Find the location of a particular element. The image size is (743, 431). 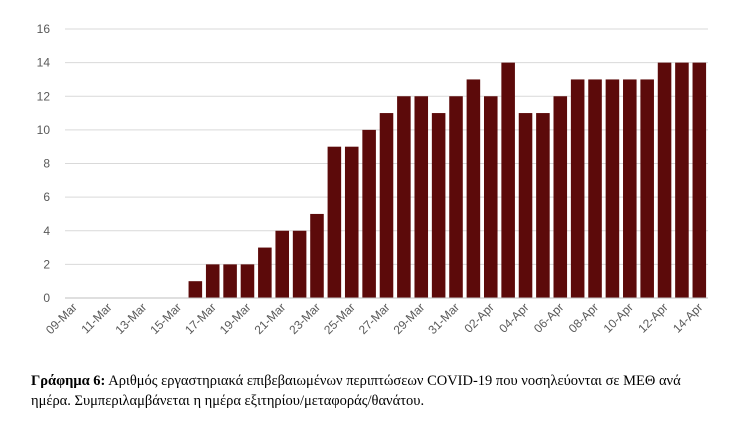

bar-06-Apr is located at coordinates (560, 197).